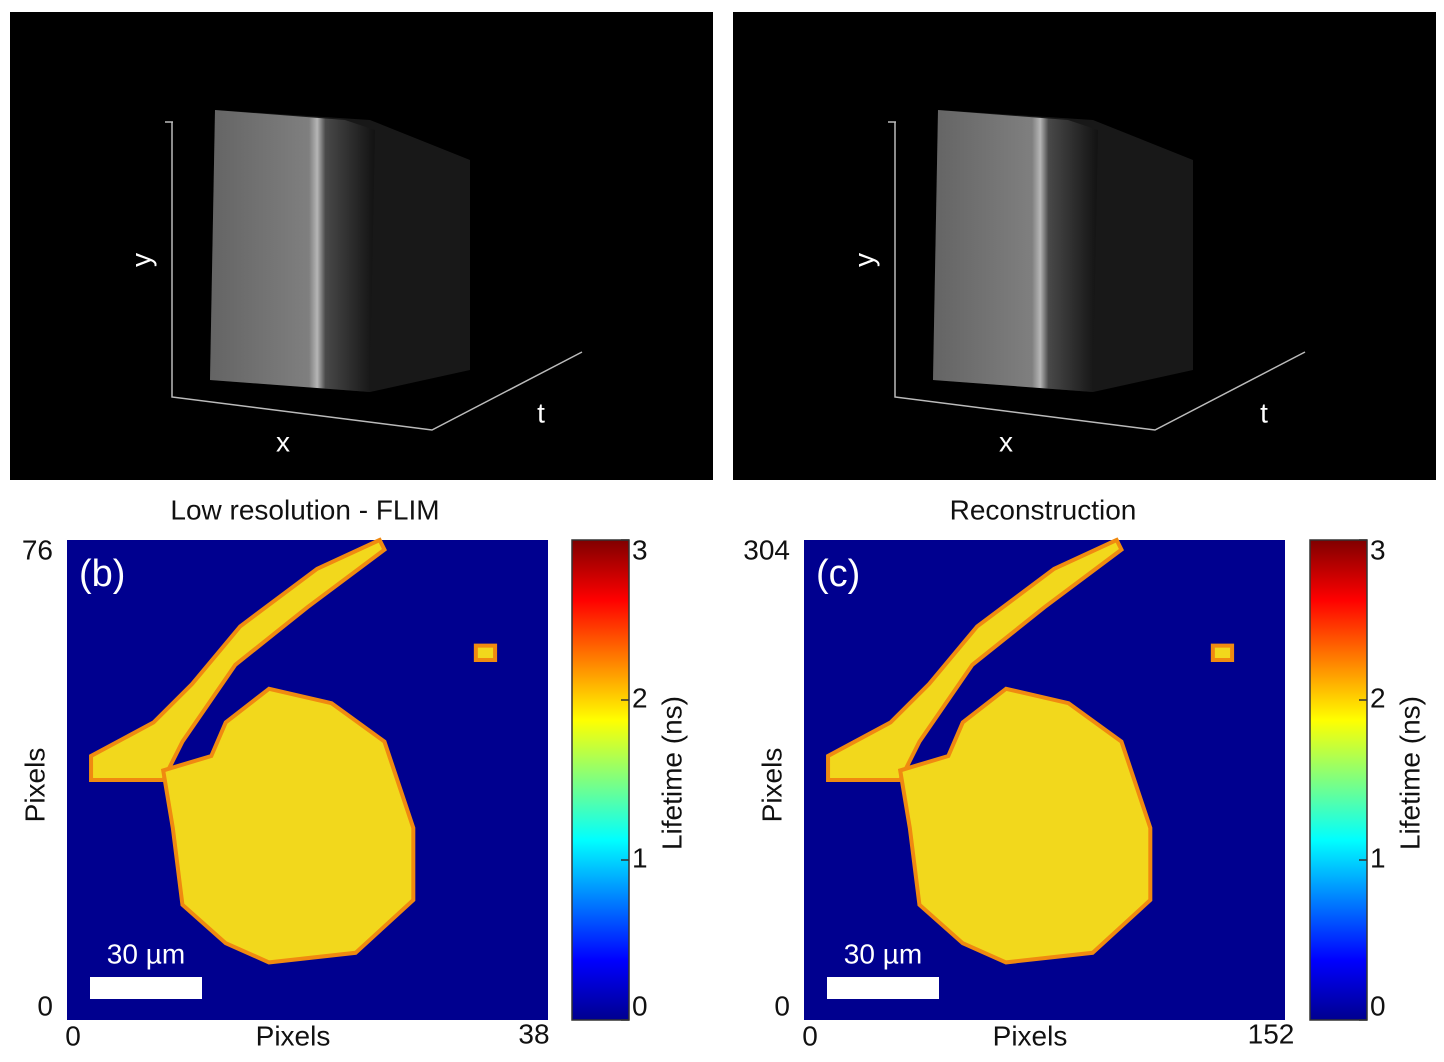  Describe the element at coordinates (766, 549) in the screenshot. I see `y-tick-label: 304` at that location.